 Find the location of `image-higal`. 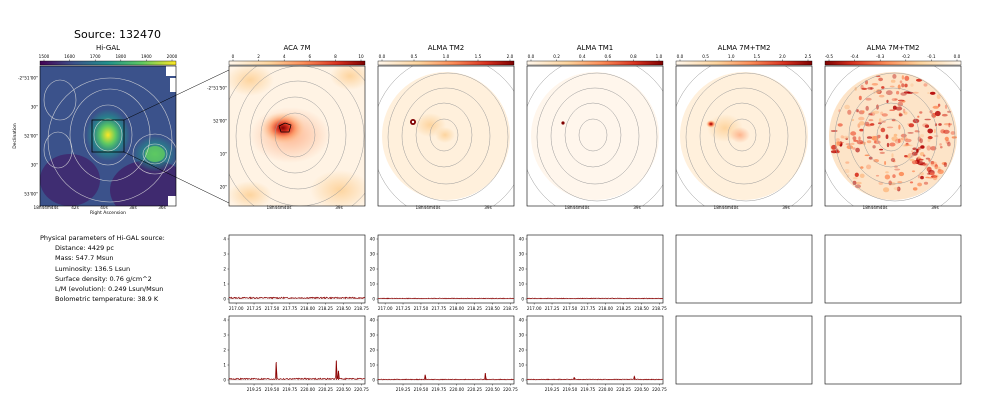

image-higal is located at coordinates (108, 136).